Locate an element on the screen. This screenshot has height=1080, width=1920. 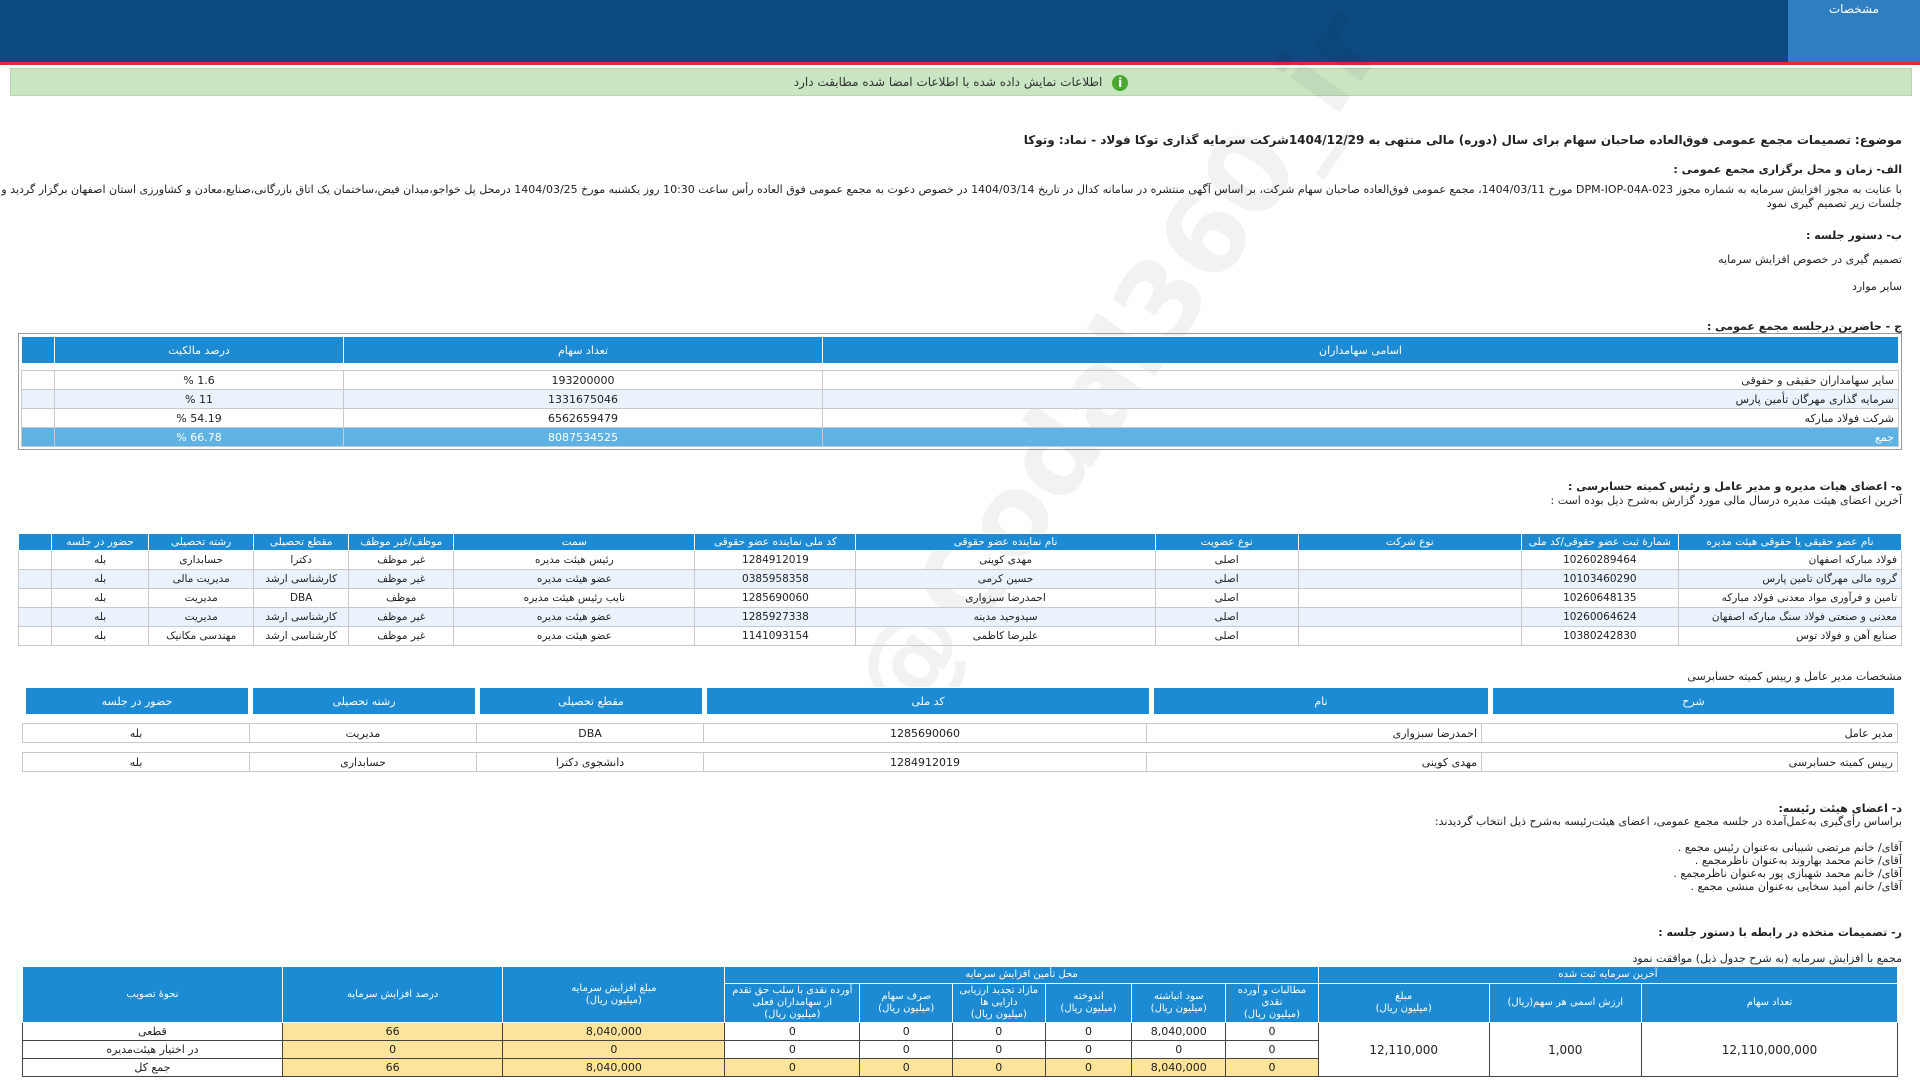
education-level: DBA is located at coordinates (301, 598).